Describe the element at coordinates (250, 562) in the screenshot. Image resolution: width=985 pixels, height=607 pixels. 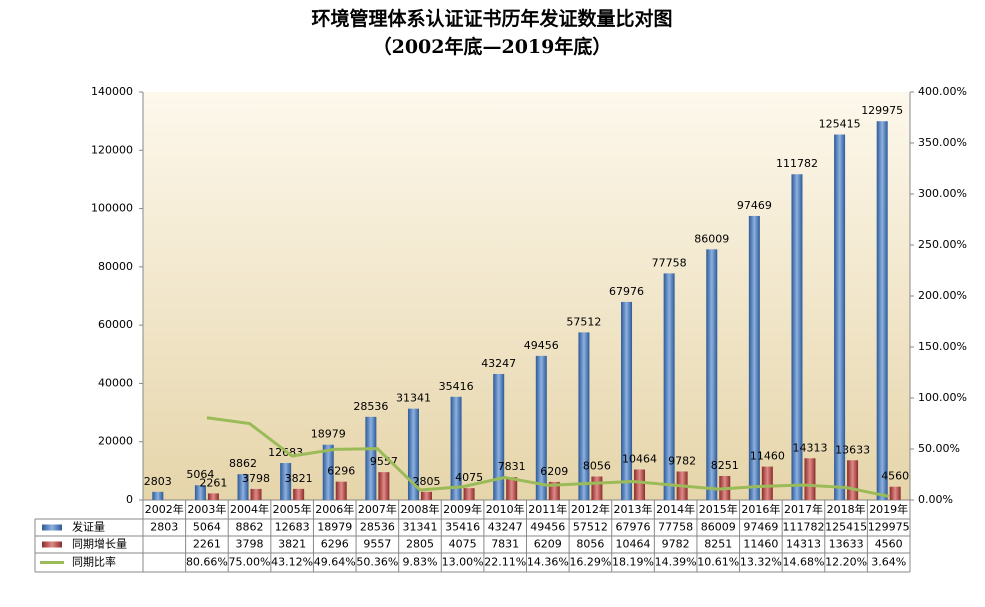
I see `table-cell: 75.00%` at that location.